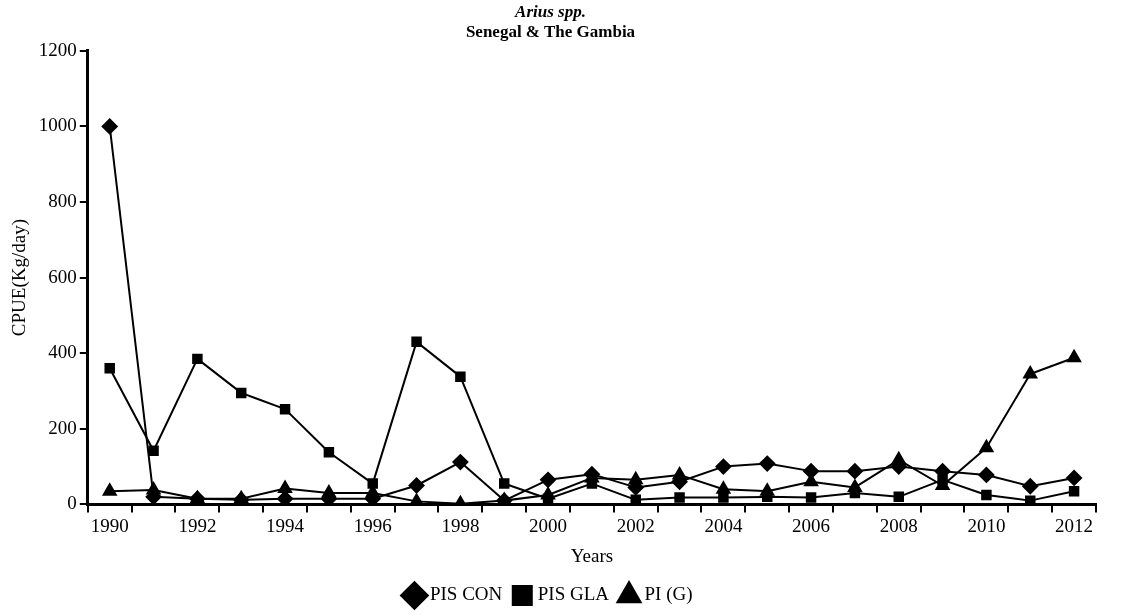  I want to click on legend-label: PIS GLA, so click(573, 594).